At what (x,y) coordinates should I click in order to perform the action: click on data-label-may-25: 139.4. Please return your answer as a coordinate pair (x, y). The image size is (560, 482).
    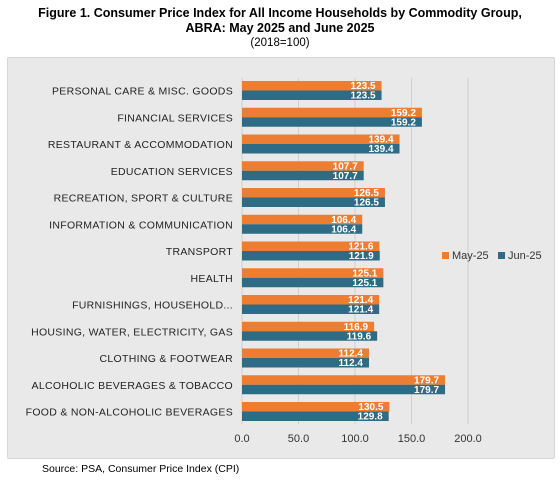
    Looking at the image, I should click on (380, 140).